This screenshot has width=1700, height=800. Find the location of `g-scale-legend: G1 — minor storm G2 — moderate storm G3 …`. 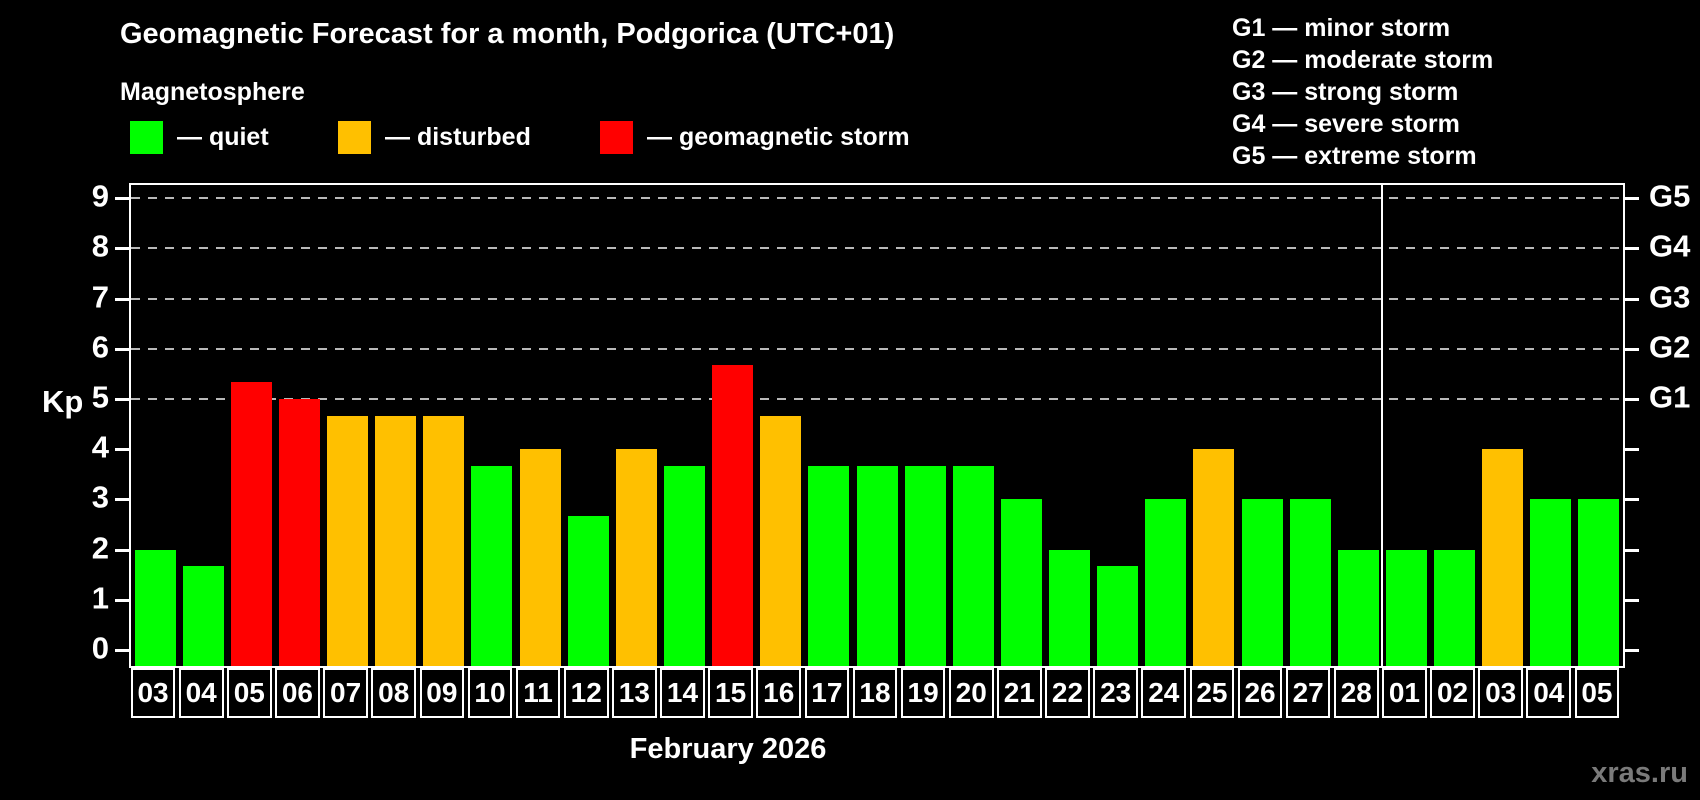

g-scale-legend: G1 — minor storm G2 — moderate storm G3 … is located at coordinates (1362, 92).